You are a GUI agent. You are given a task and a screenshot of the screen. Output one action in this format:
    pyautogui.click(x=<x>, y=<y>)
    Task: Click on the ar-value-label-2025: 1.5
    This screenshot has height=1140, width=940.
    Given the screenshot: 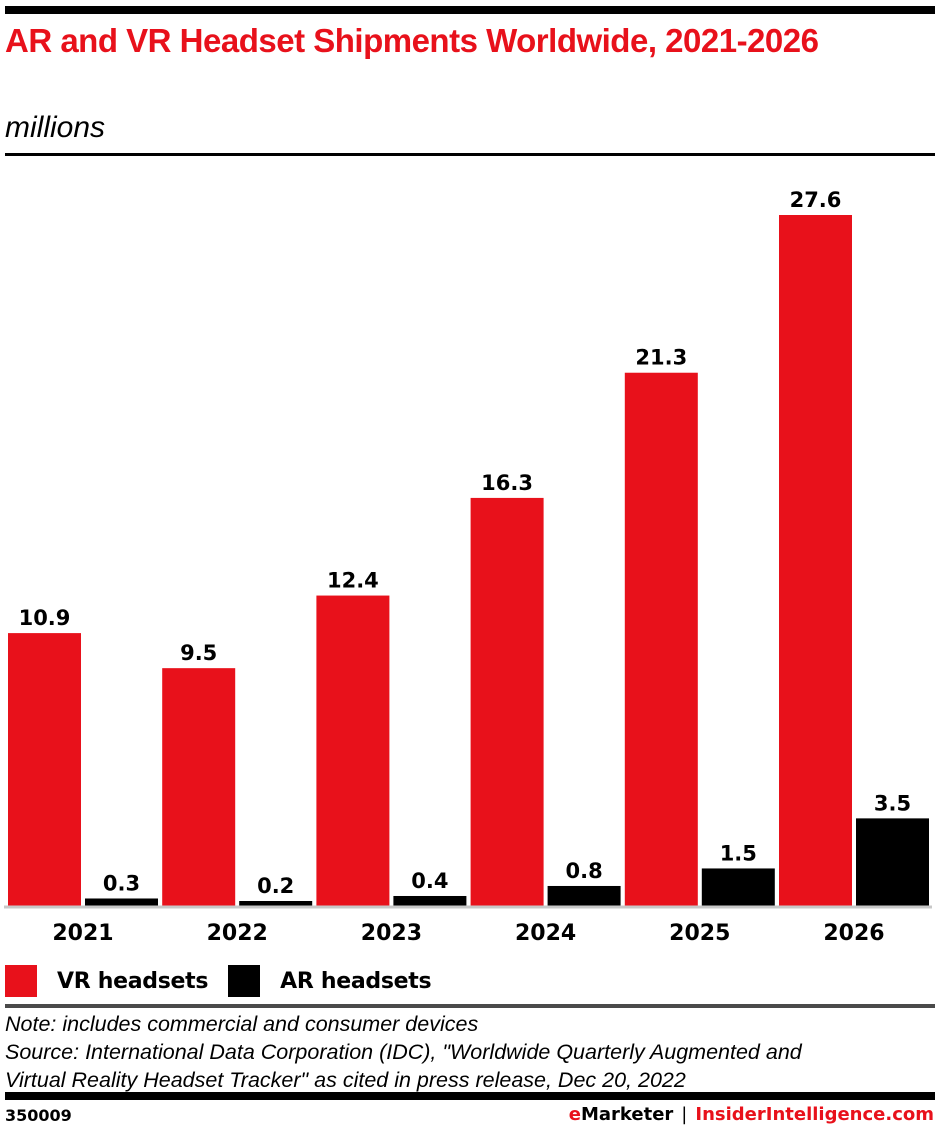 What is the action you would take?
    pyautogui.click(x=738, y=853)
    